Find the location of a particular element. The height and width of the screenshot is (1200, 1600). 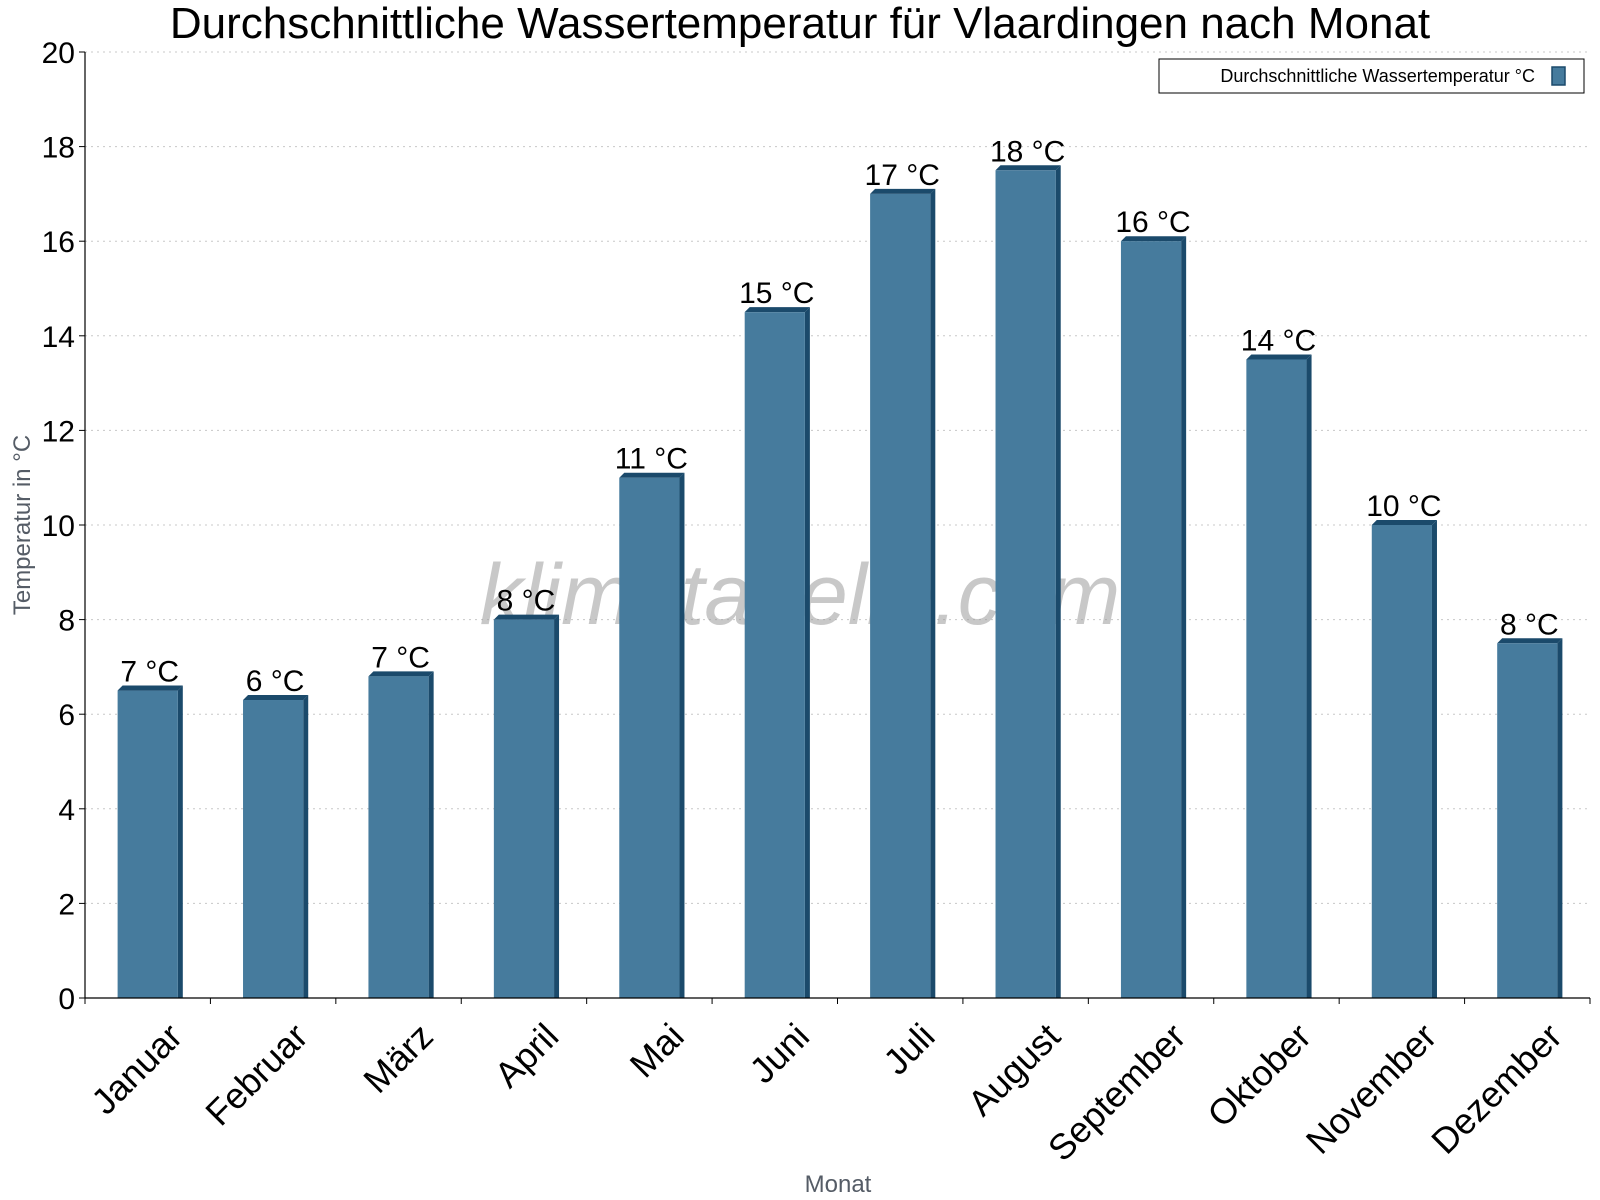

legend-box is located at coordinates (1371, 76).